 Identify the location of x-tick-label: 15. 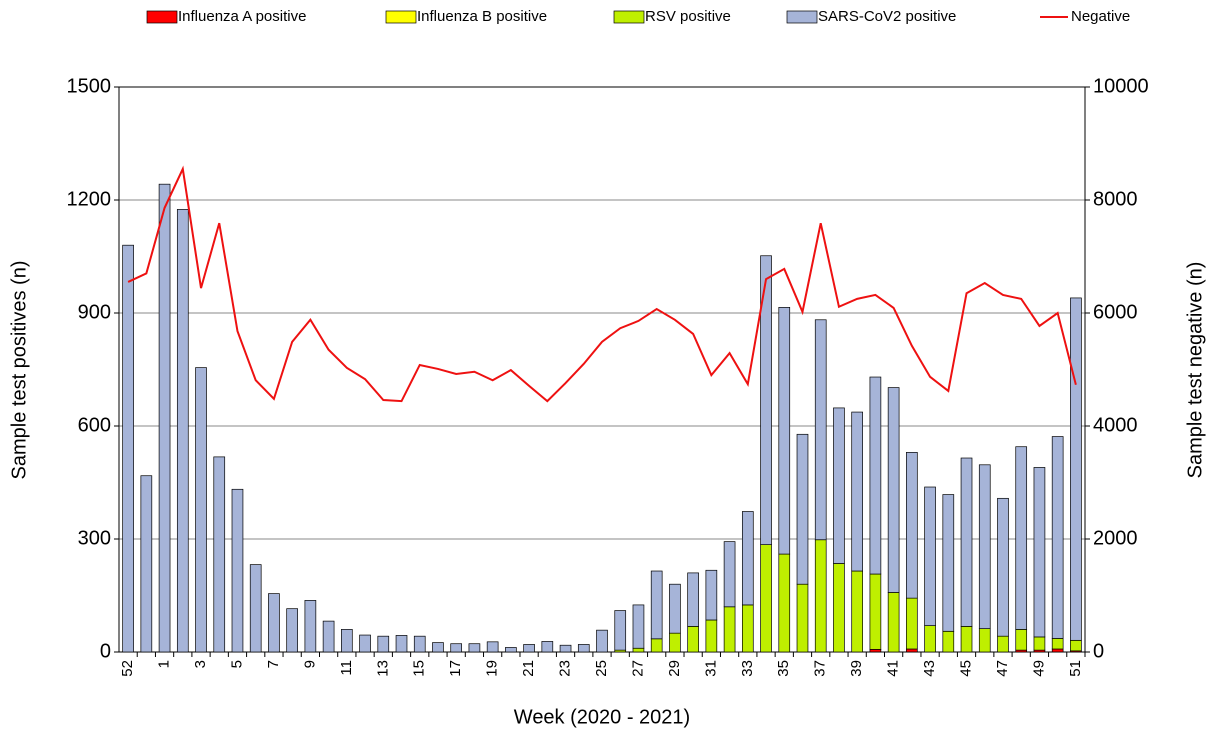
(419, 668).